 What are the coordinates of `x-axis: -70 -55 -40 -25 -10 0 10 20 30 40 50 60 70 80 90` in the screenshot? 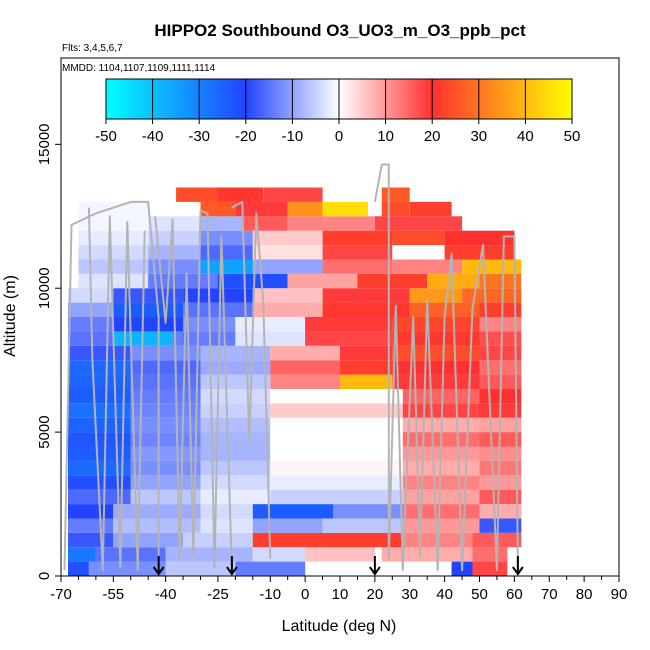 It's located at (338, 589).